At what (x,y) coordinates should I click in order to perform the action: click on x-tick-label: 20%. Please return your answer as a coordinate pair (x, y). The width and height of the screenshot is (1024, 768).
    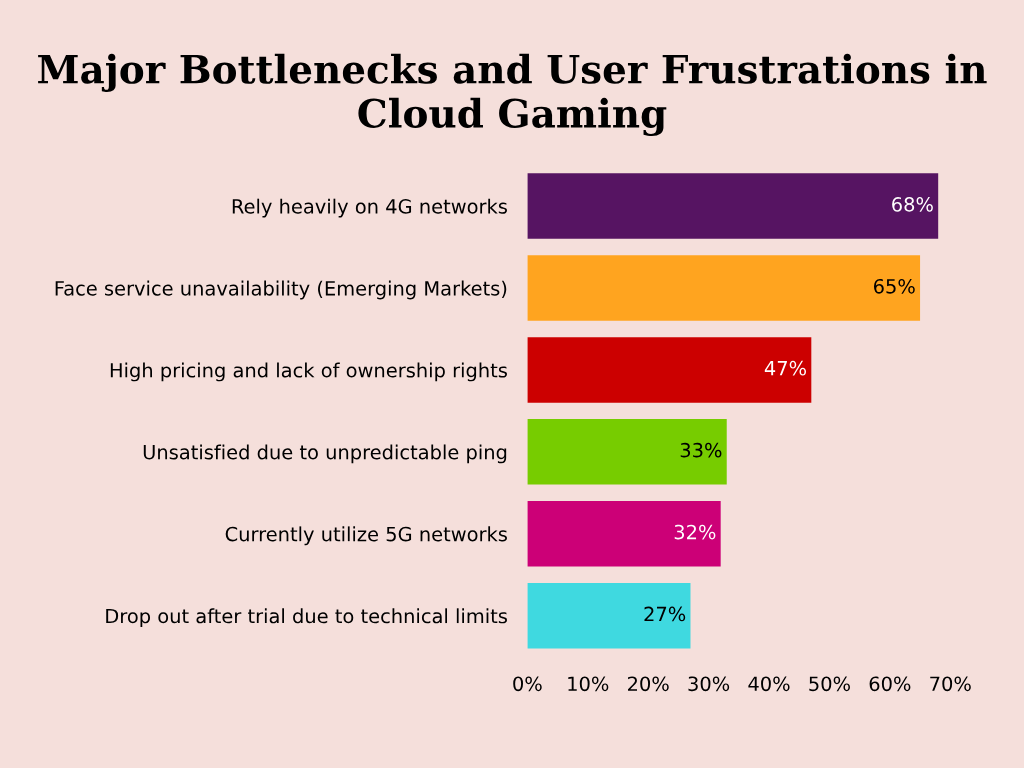
    Looking at the image, I should click on (648, 684).